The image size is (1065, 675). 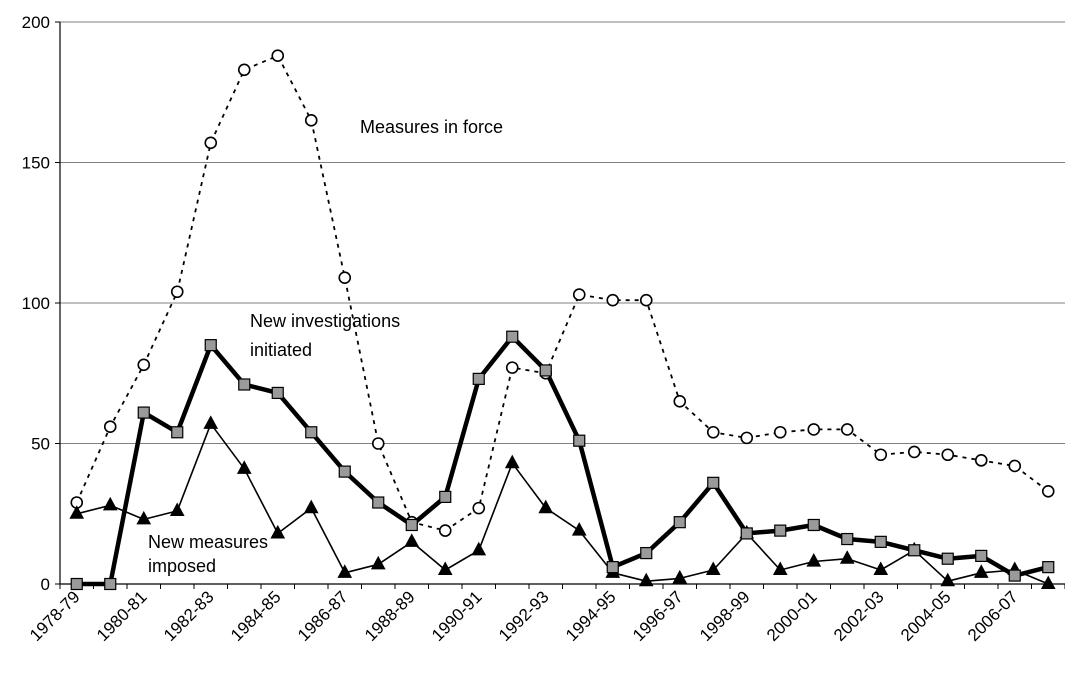 I want to click on x-tick-label-1986-87: 1986-87, so click(x=323, y=616).